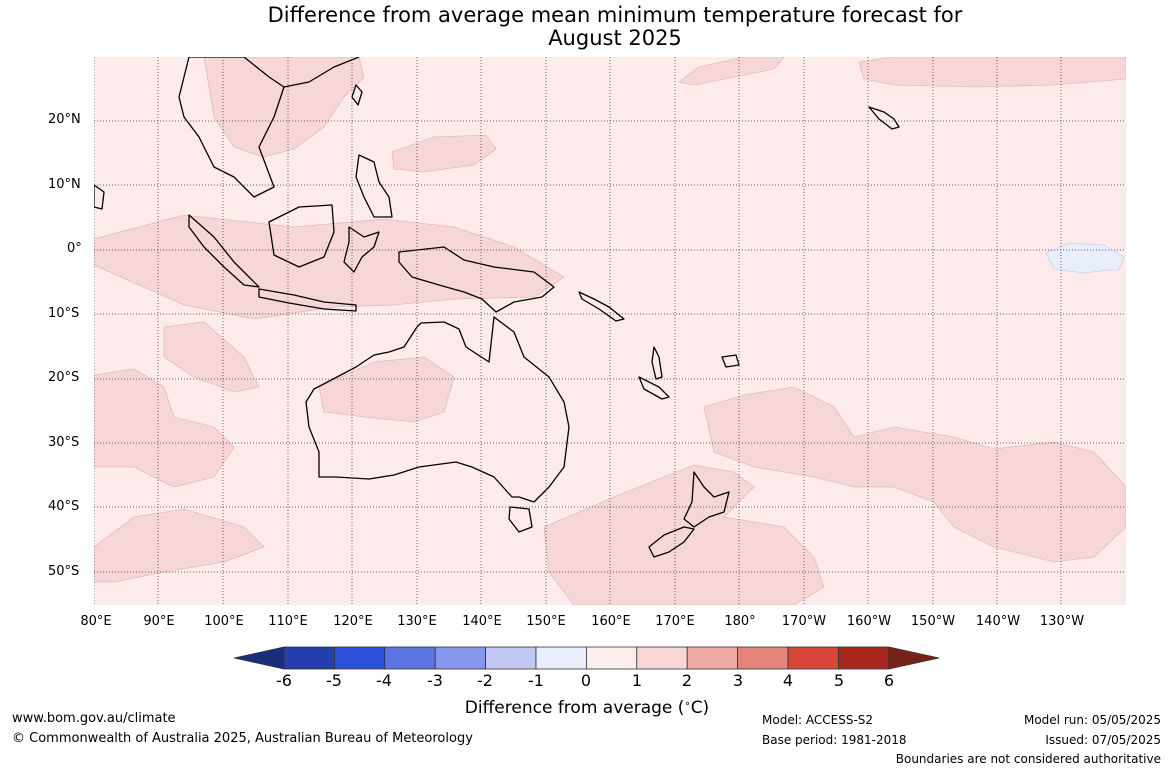  What do you see at coordinates (914, 474) in the screenshot?
I see `south-pacific-warm-region` at bounding box center [914, 474].